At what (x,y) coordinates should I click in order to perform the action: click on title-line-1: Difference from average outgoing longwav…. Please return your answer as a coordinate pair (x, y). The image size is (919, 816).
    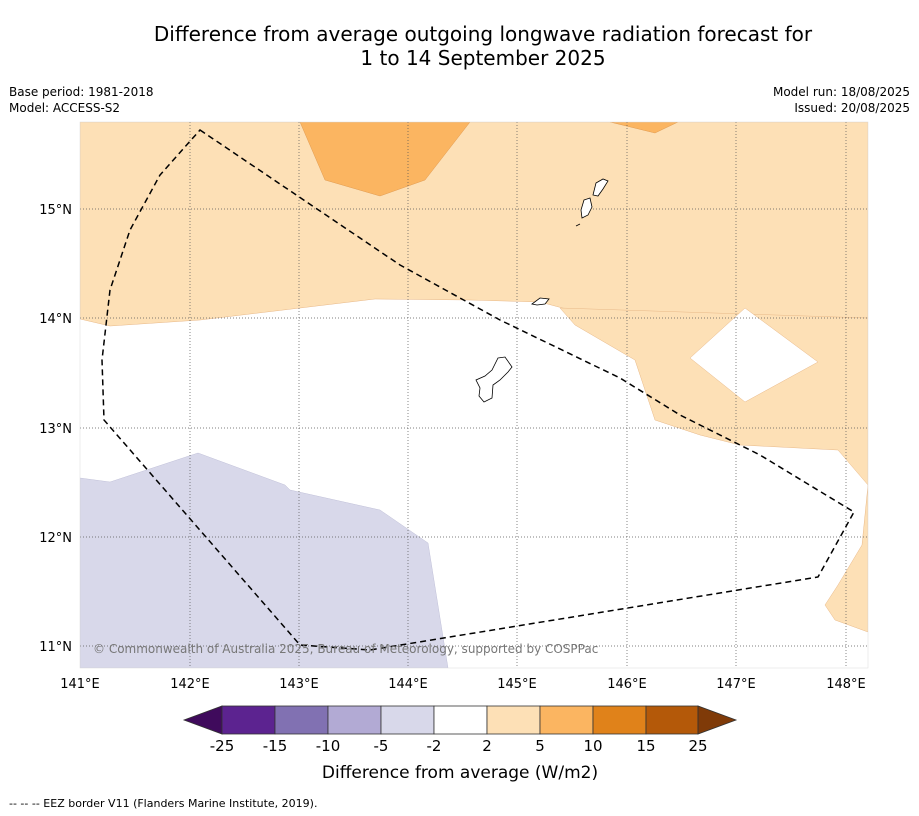
    Looking at the image, I should click on (483, 34).